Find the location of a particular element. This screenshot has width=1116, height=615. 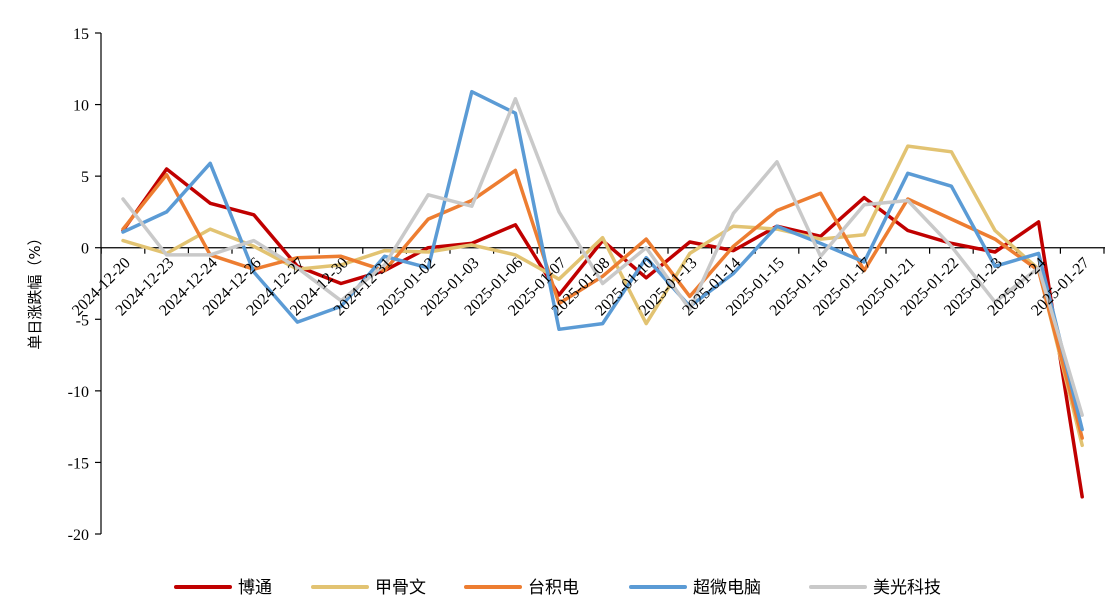

y-tick-label: -15 is located at coordinates (78, 463).